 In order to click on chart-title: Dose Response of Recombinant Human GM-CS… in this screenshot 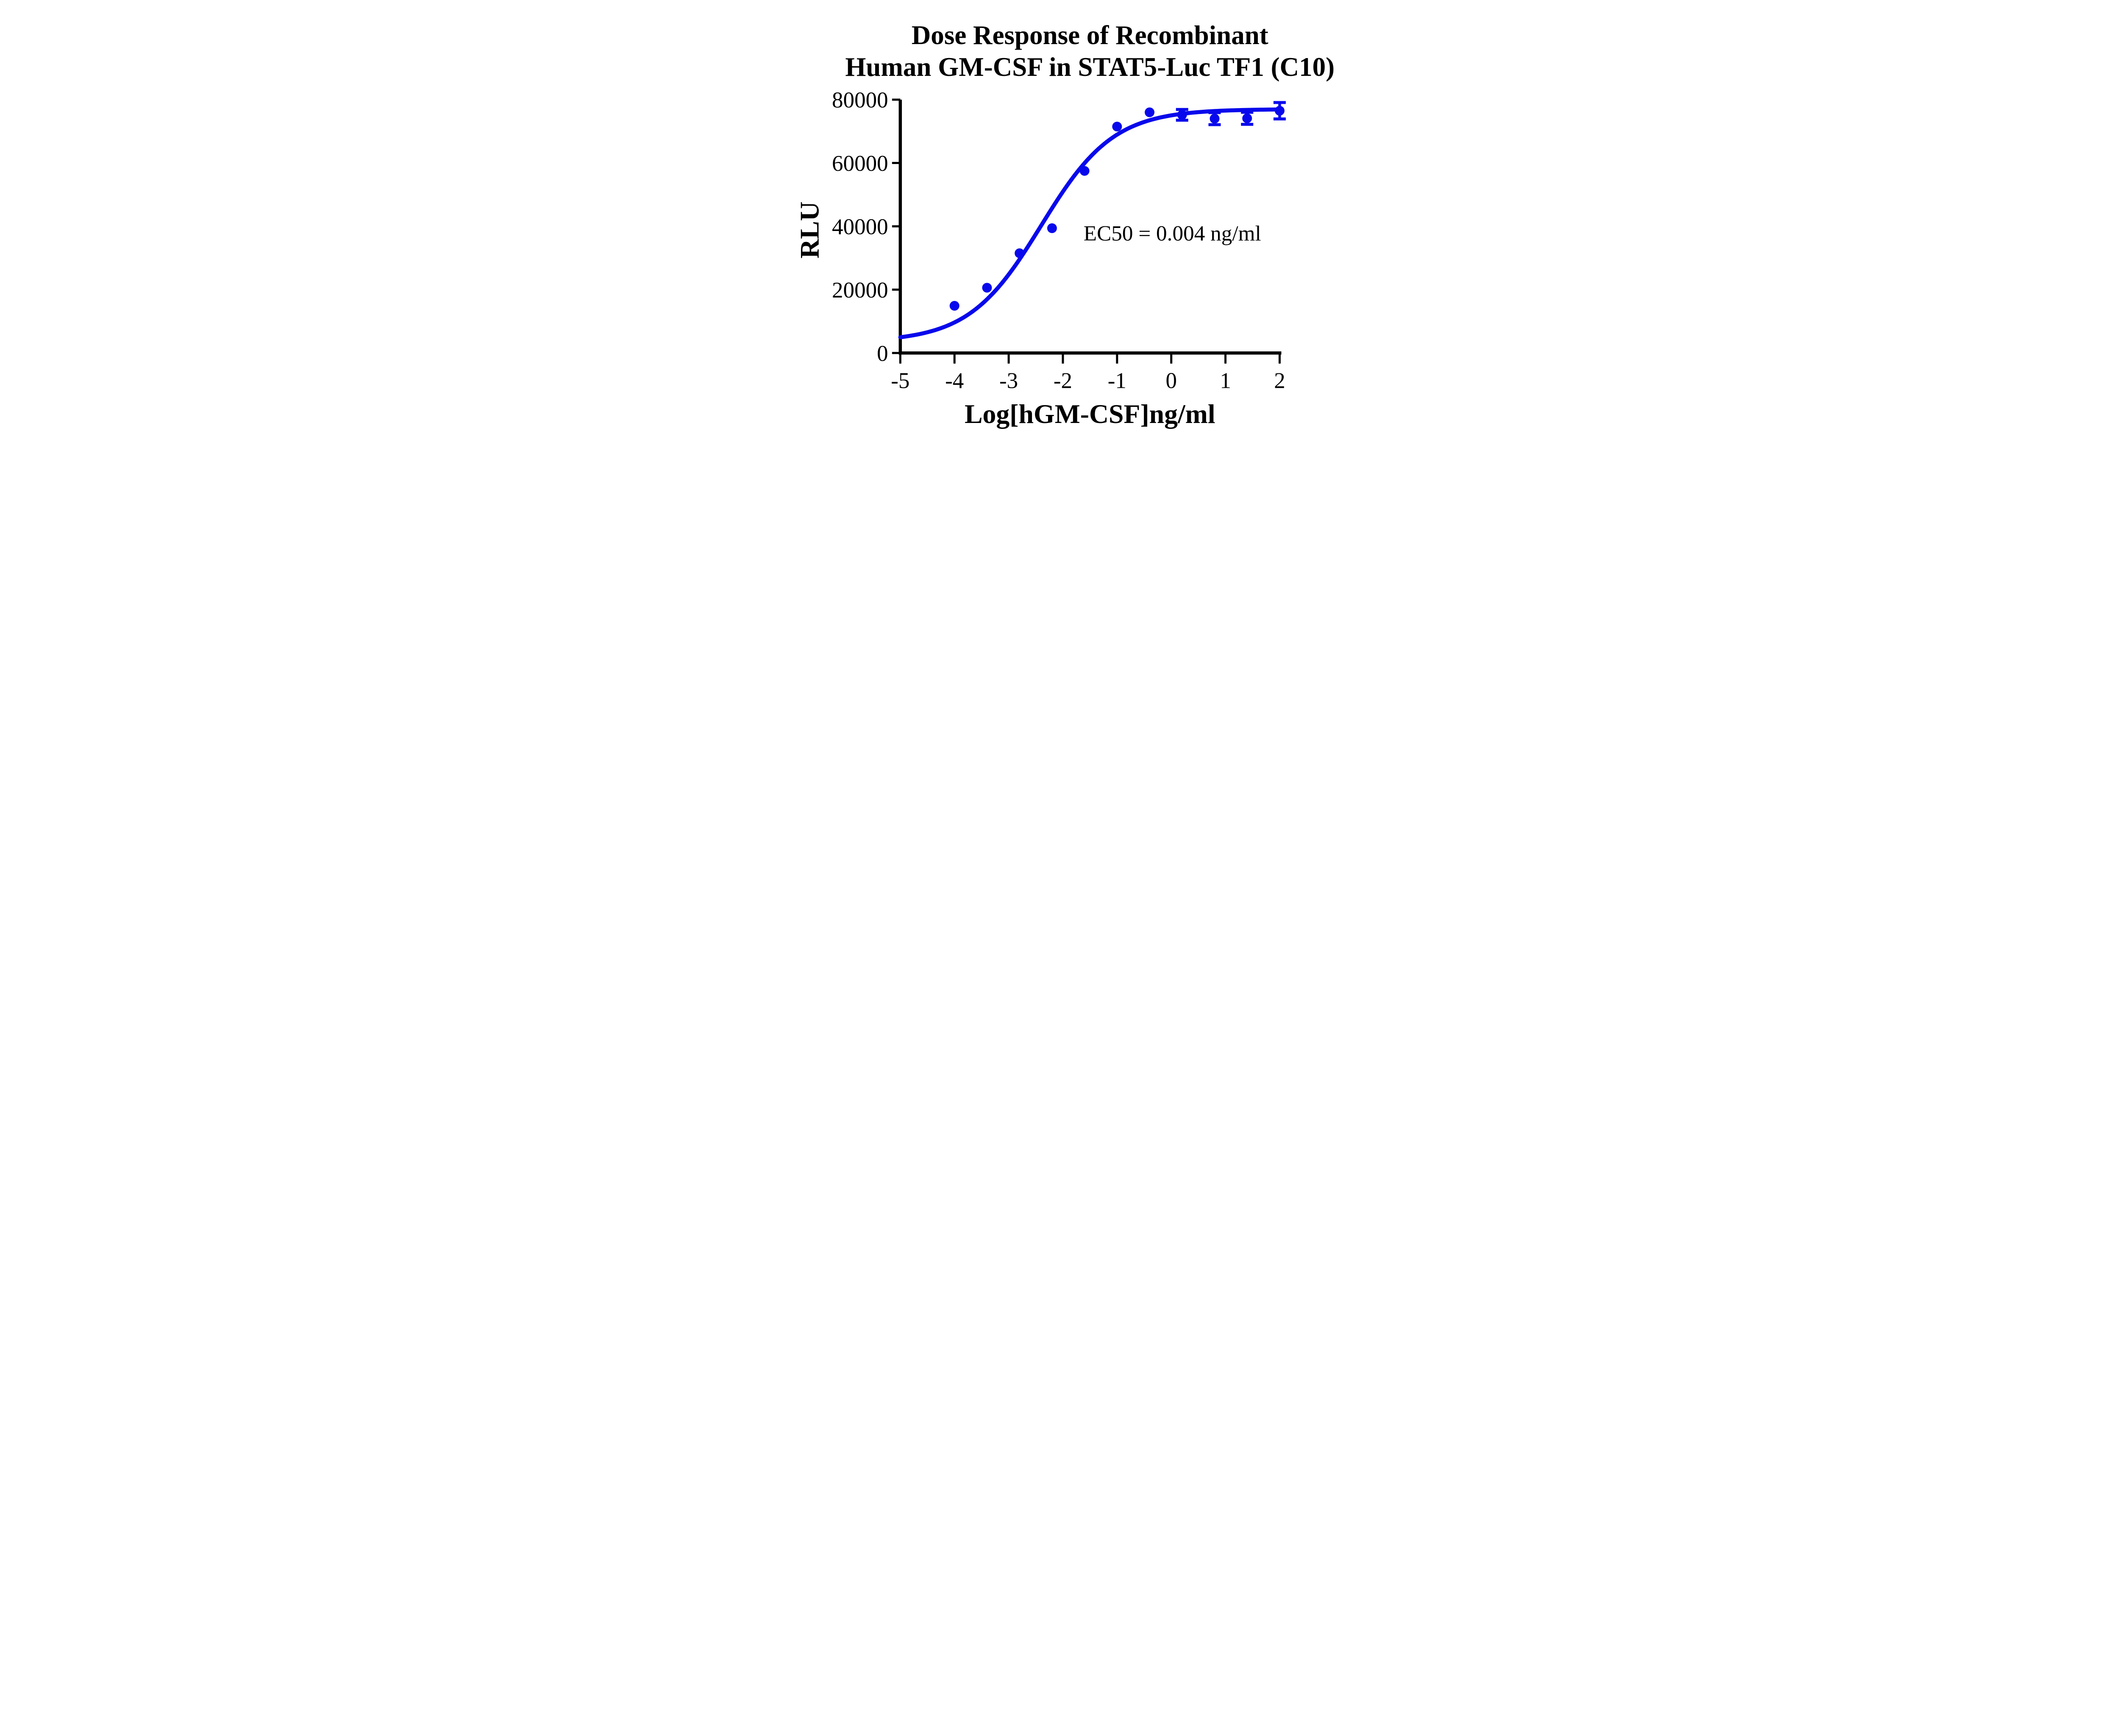, I will do `click(1090, 51)`.